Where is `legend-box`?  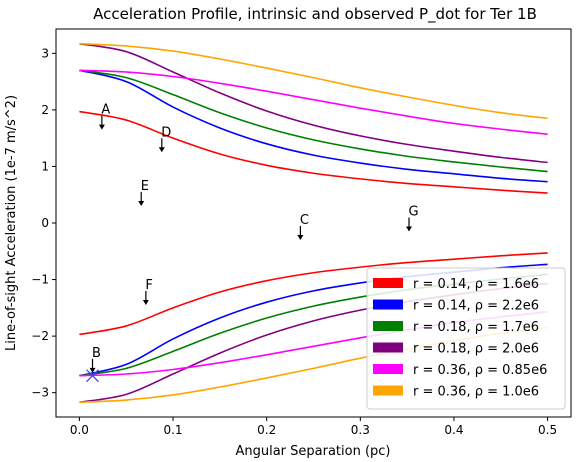 legend-box is located at coordinates (466, 338).